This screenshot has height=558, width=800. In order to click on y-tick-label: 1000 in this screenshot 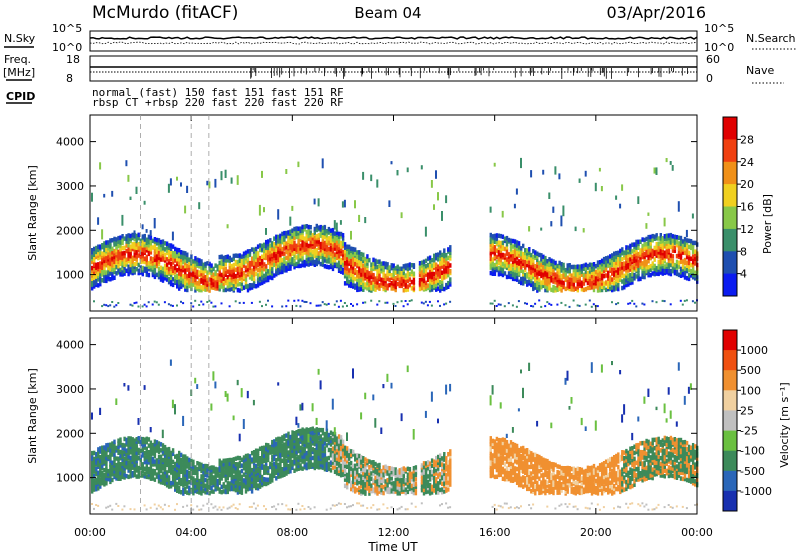, I will do `click(70, 275)`.